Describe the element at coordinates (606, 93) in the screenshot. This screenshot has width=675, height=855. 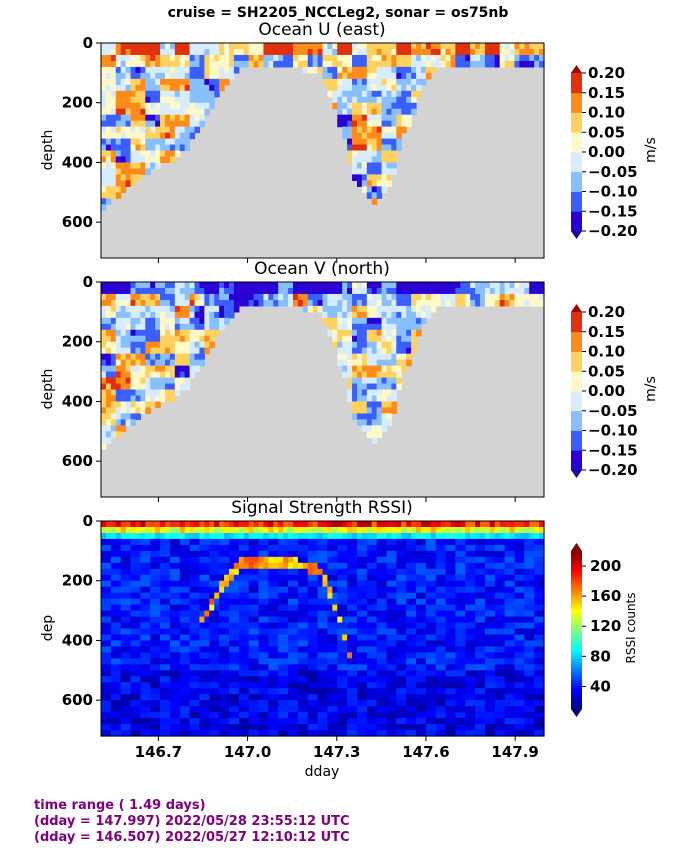
I see `colorbar-tick-label: 0.15` at that location.